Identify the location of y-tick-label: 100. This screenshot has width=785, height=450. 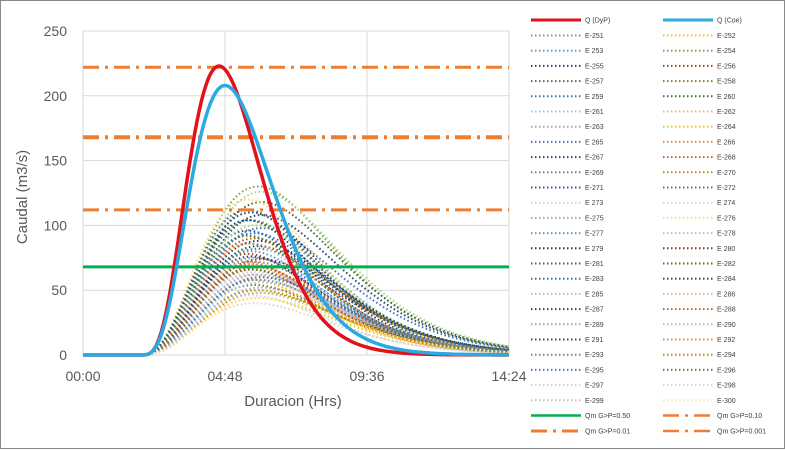
(56, 225).